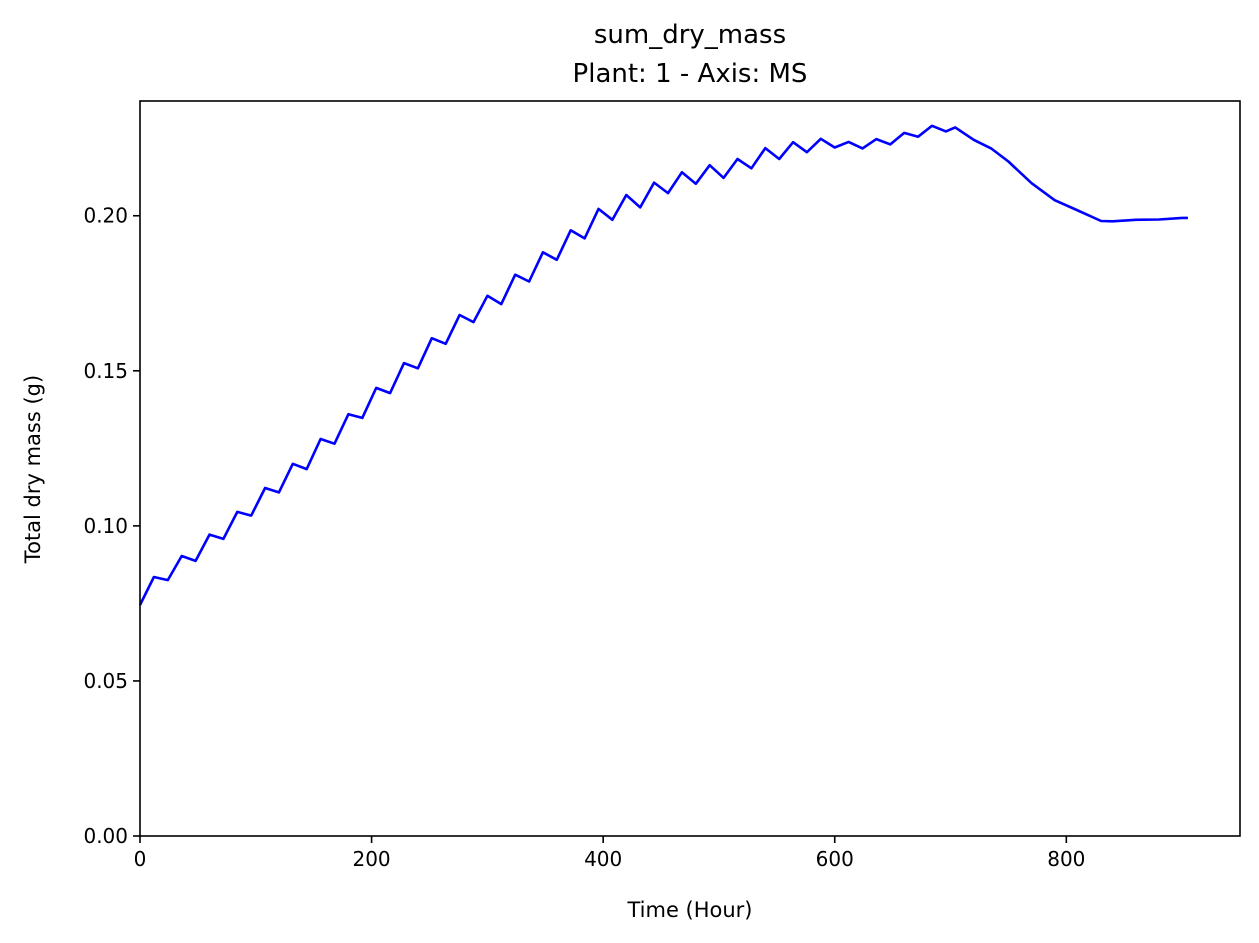 The height and width of the screenshot is (943, 1259). I want to click on x-axis-label: Time (Hour), so click(689, 910).